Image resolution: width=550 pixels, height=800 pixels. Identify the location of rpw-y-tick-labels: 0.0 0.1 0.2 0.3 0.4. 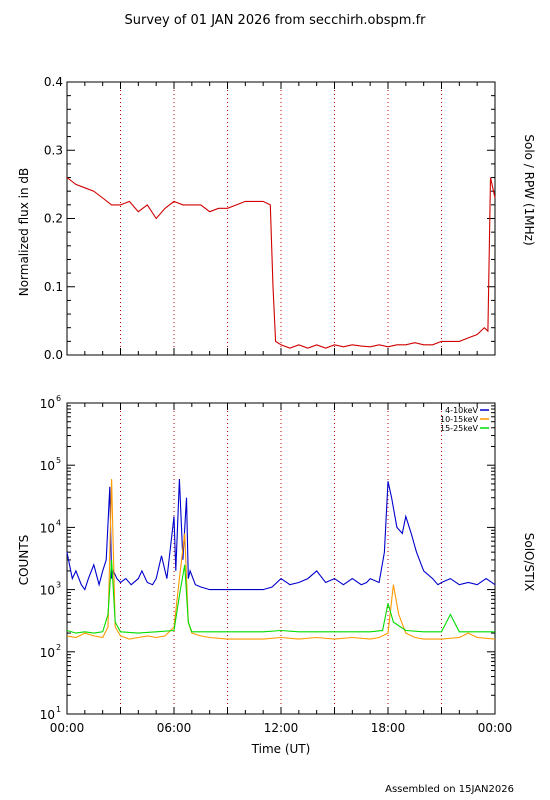
(53, 218).